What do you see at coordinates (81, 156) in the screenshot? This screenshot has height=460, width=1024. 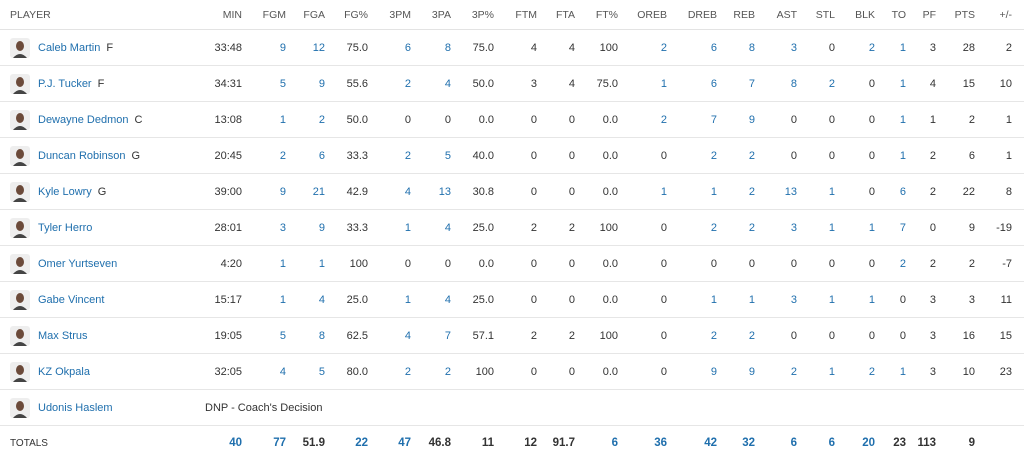 I see `player-name: Duncan Robinson` at bounding box center [81, 156].